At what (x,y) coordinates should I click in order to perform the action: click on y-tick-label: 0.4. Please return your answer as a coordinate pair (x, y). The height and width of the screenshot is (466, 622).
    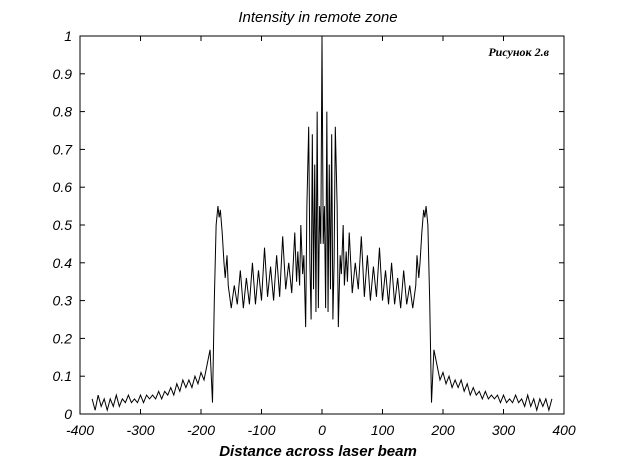
    Looking at the image, I should click on (63, 263).